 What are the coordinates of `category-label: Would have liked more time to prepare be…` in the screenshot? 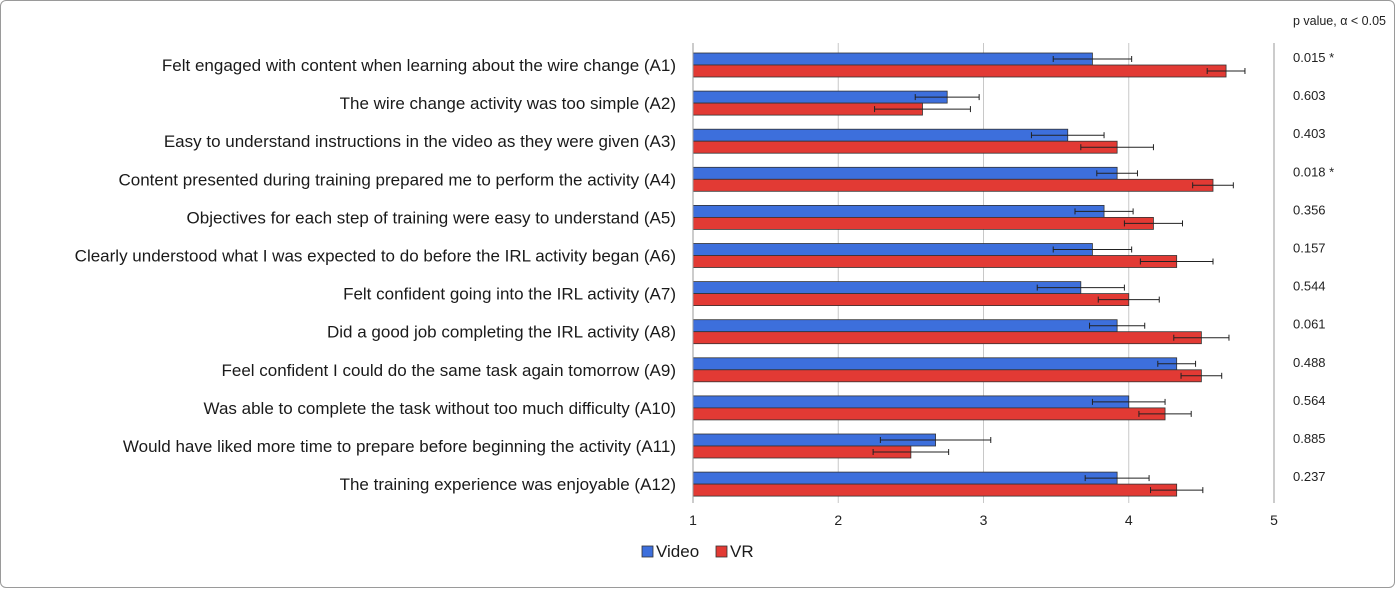 It's located at (399, 446).